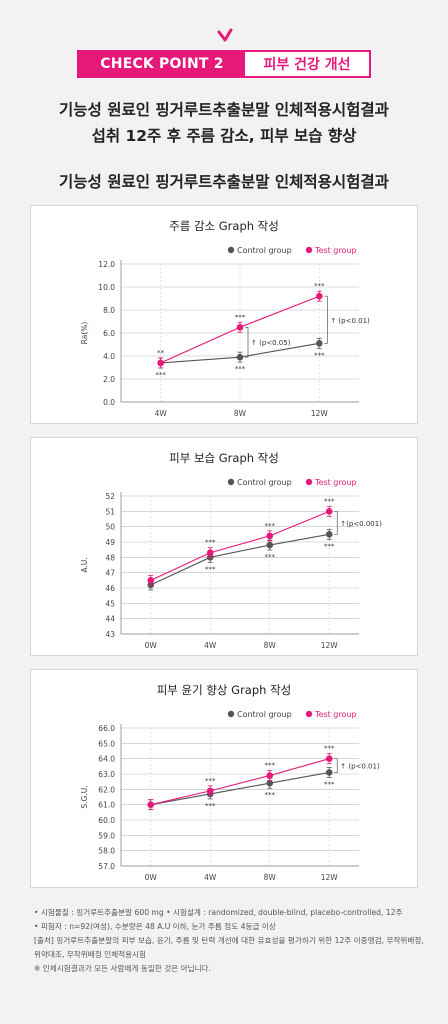 This screenshot has width=448, height=1024. What do you see at coordinates (84, 333) in the screenshot?
I see `y-axis-label: Ra(%)` at bounding box center [84, 333].